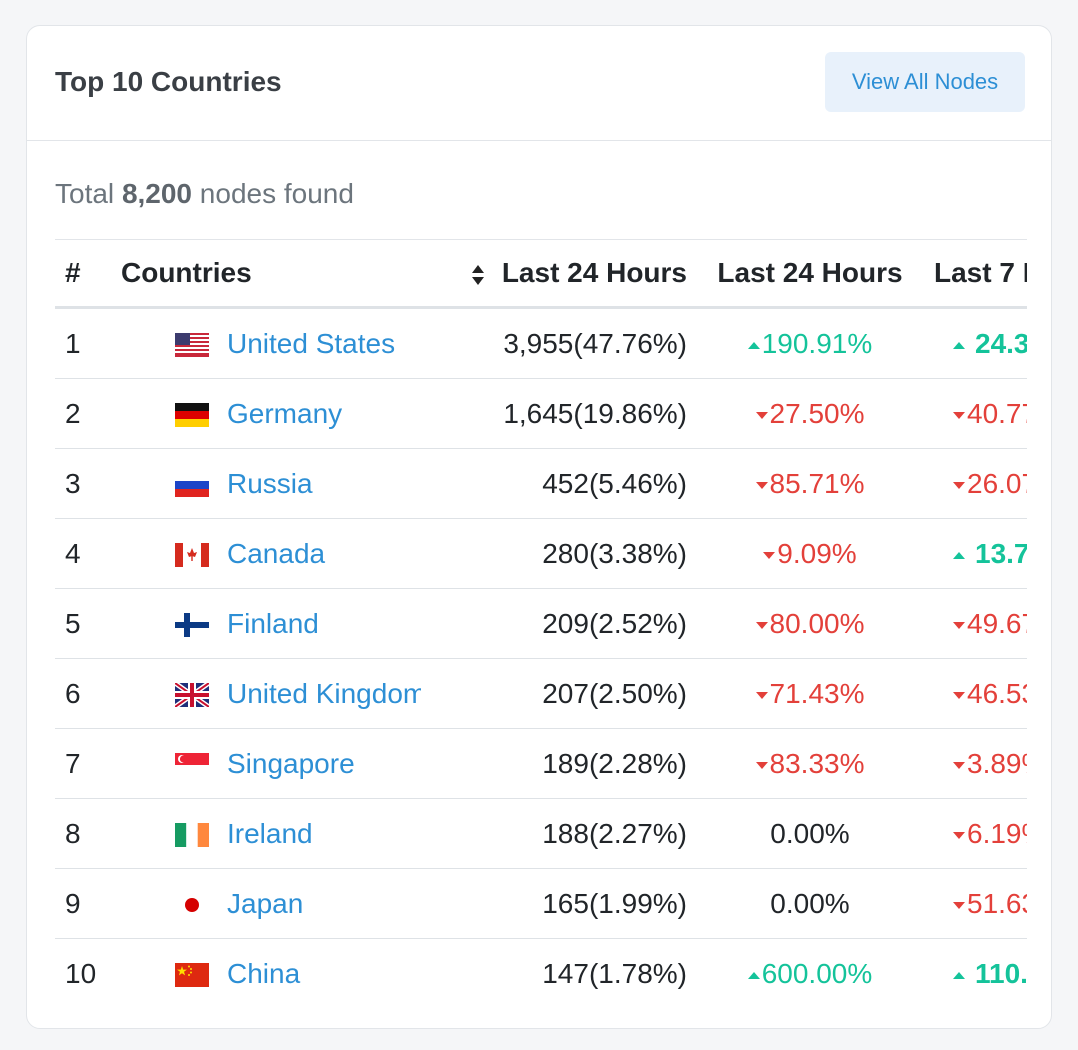  I want to click on trend-cell: 27.50%, so click(810, 413).